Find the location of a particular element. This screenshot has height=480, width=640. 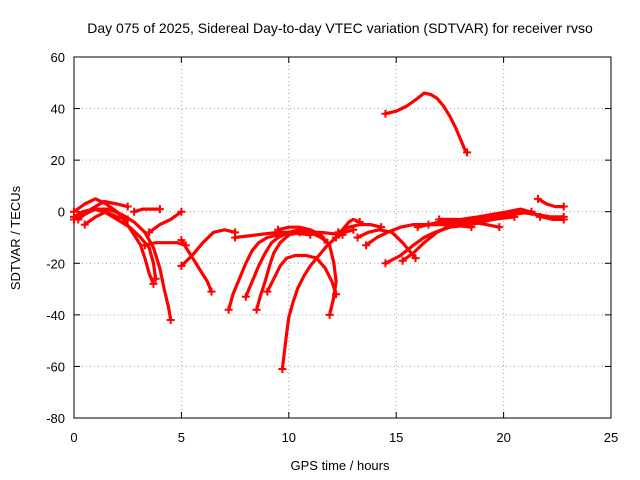

y-tick-label: 20 is located at coordinates (58, 160).